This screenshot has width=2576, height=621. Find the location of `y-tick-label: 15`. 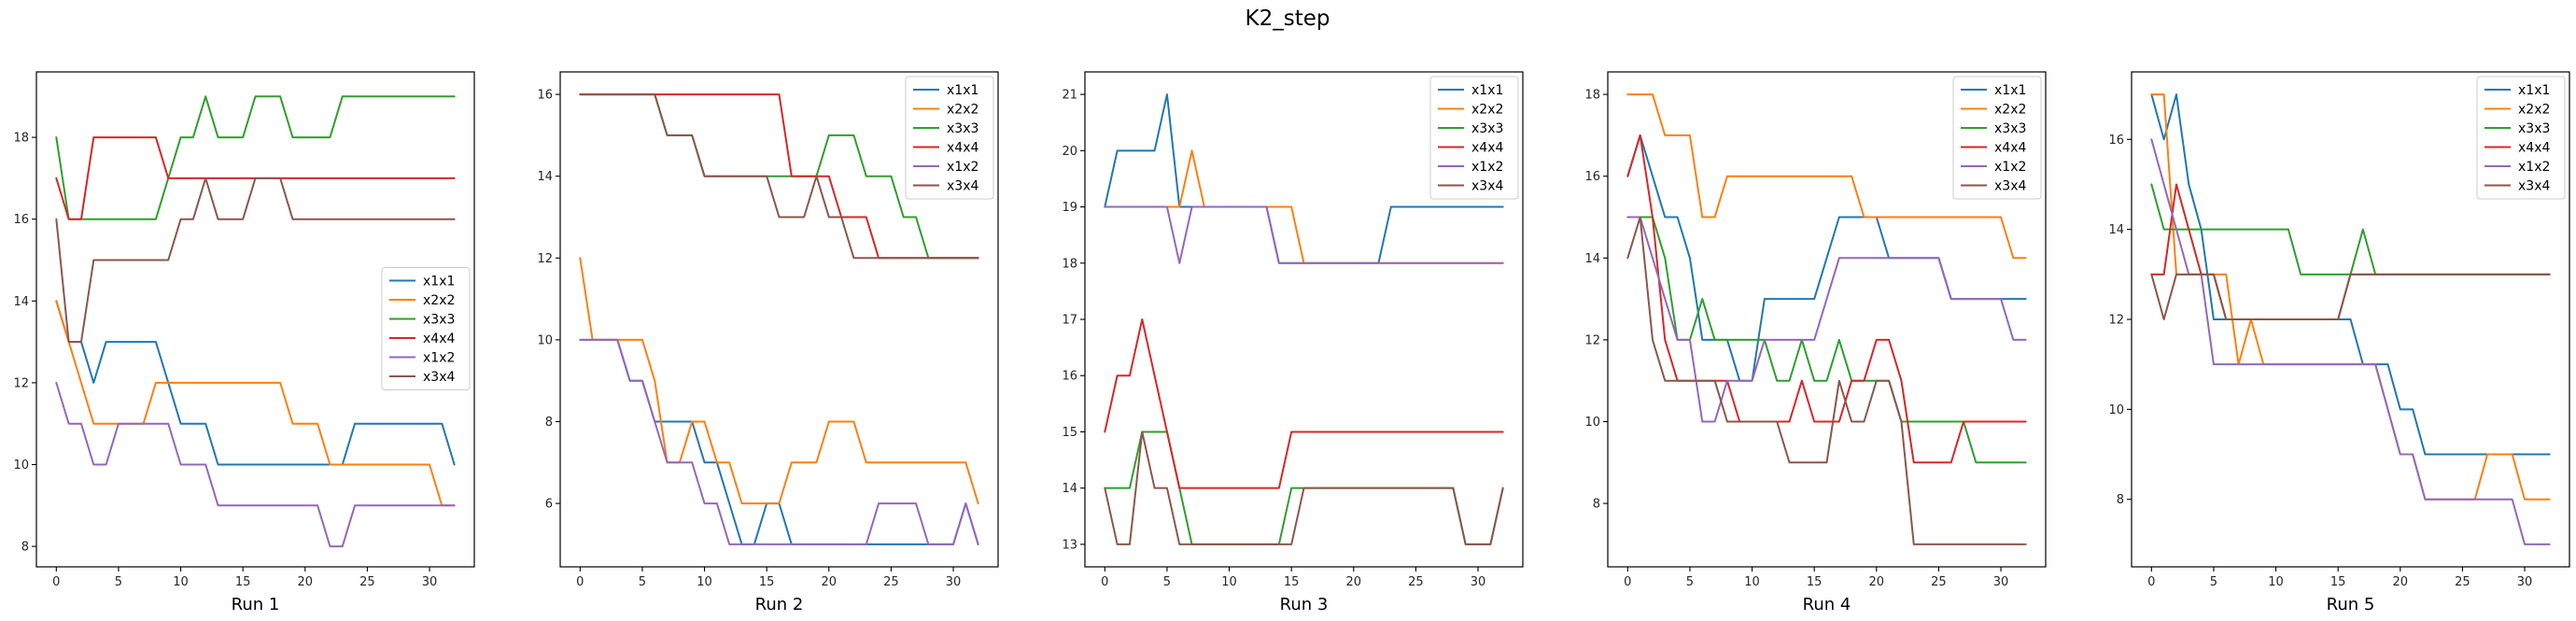

y-tick-label: 15 is located at coordinates (1069, 433).